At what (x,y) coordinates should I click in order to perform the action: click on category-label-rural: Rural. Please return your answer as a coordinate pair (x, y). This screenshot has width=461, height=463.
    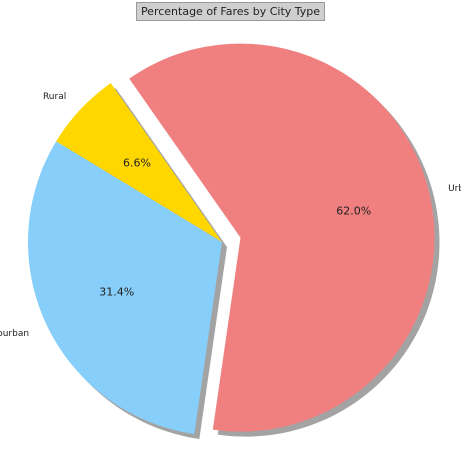
    Looking at the image, I should click on (54, 97).